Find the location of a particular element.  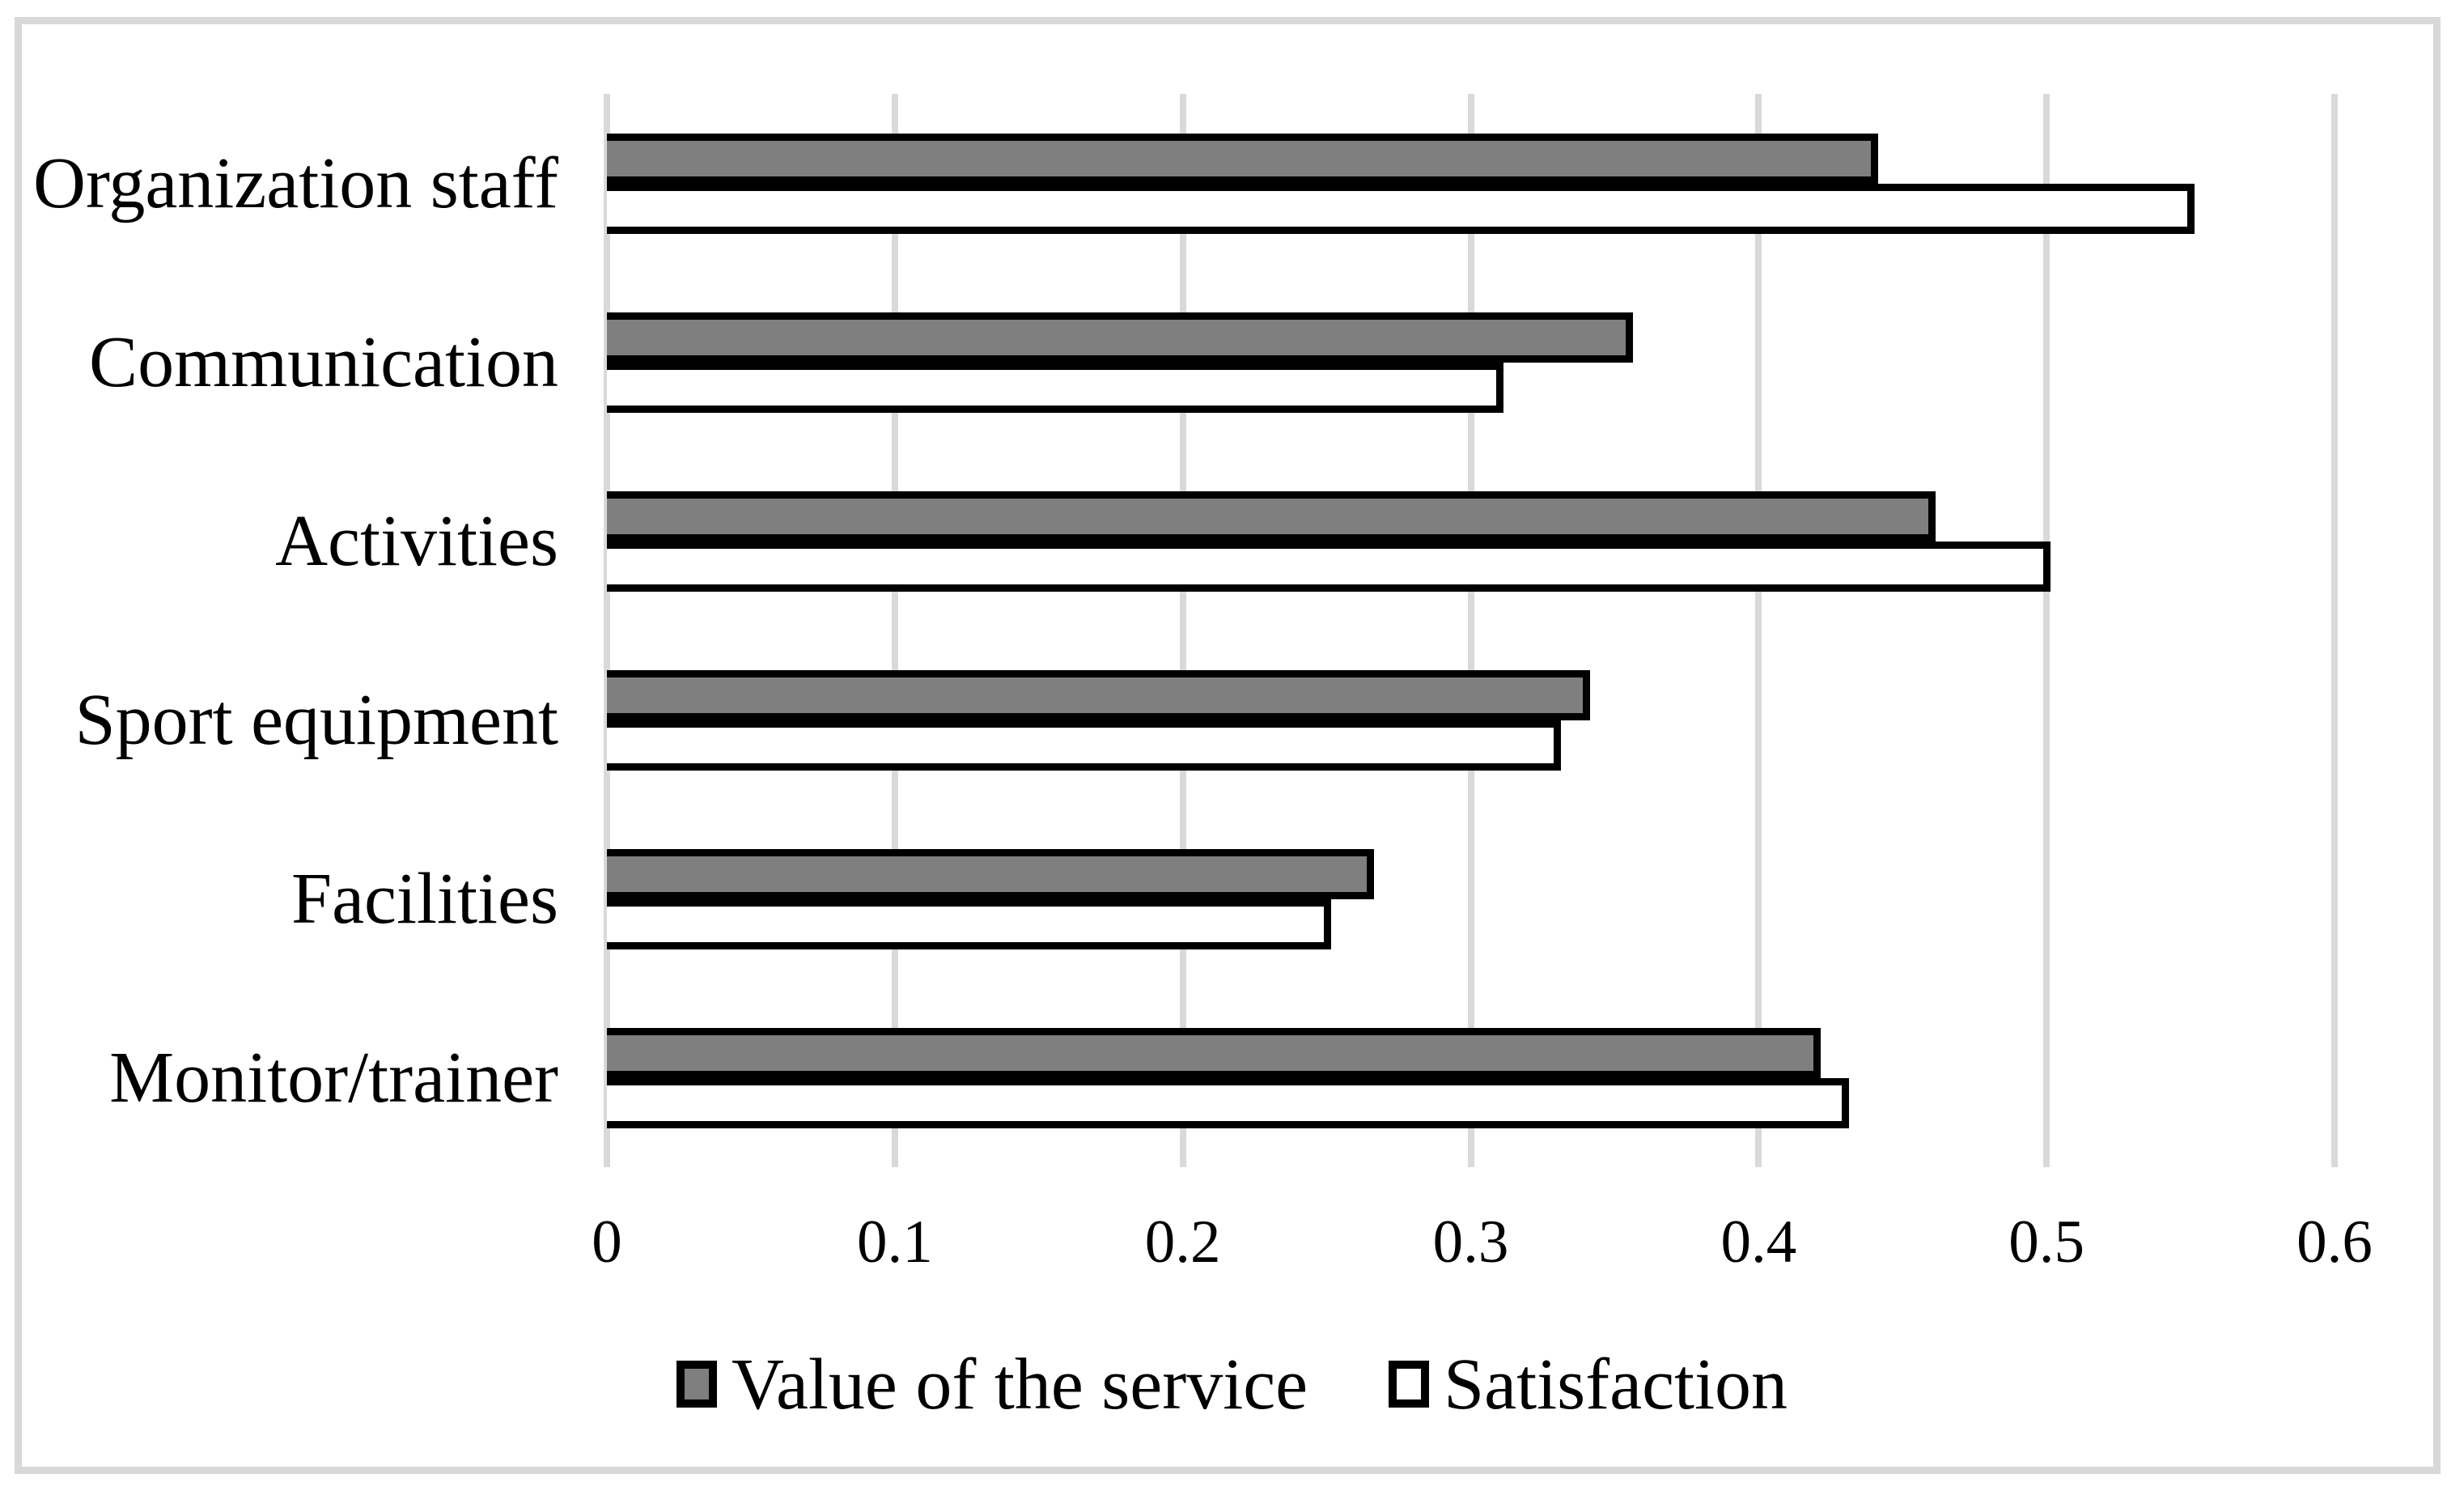

bar-value-of-the-service-organization-staff is located at coordinates (1242, 158).